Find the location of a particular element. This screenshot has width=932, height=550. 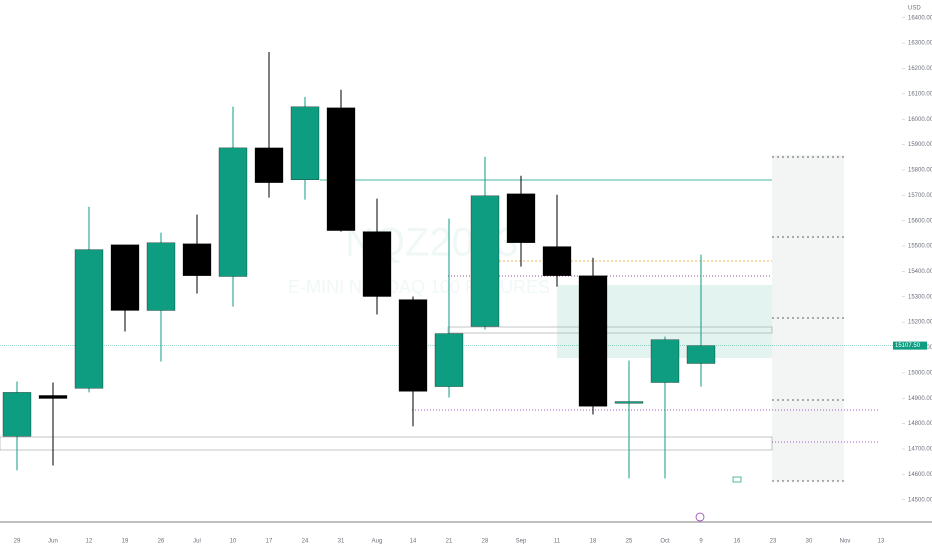

x-tick-label: 25 is located at coordinates (629, 542).